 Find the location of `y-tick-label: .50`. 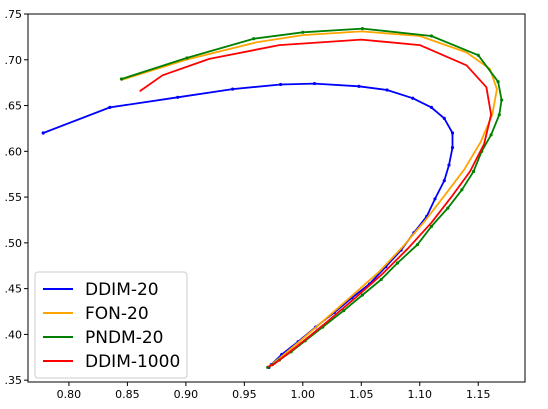

y-tick-label: .50 is located at coordinates (14, 243).